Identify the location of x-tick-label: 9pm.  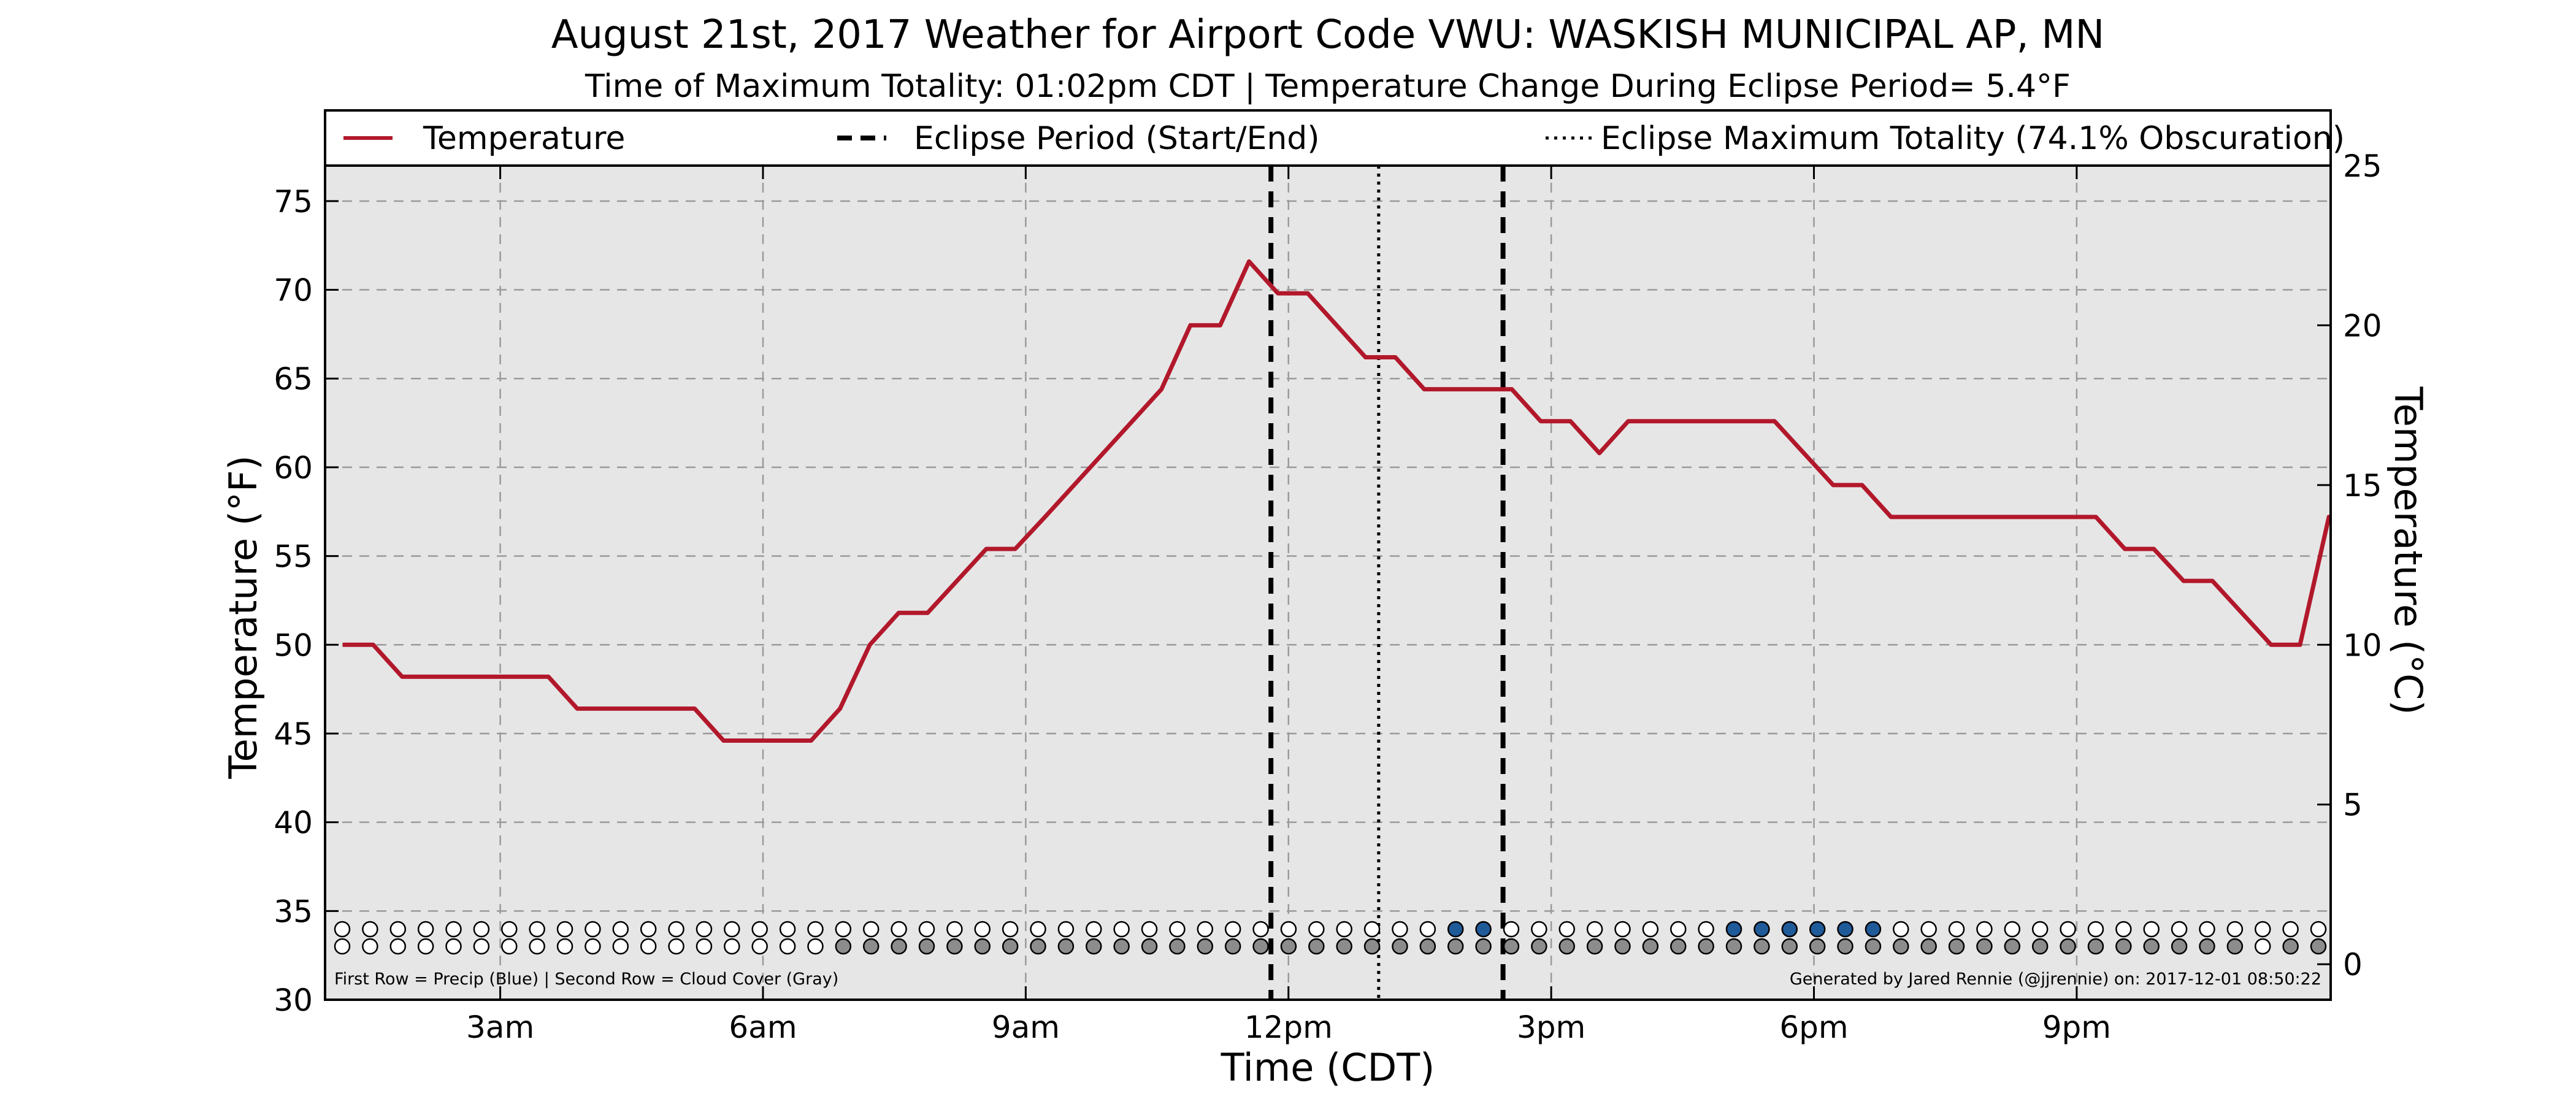
(2076, 1027).